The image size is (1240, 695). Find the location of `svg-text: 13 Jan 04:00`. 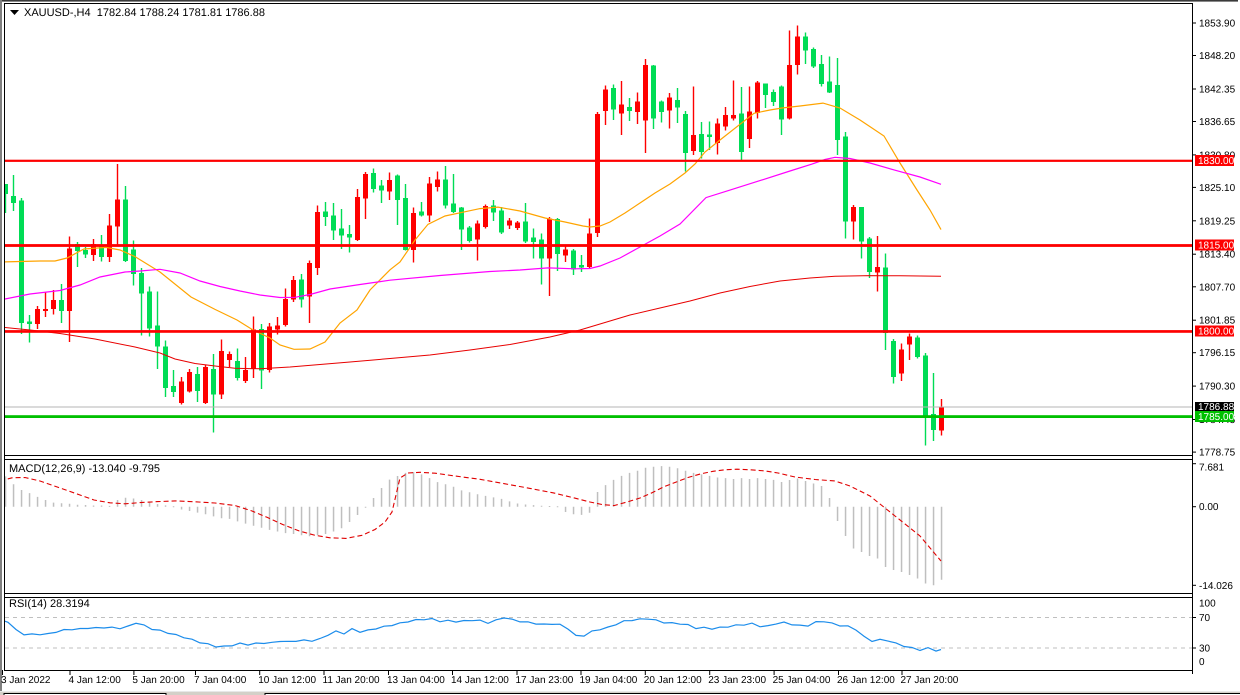

svg-text: 13 Jan 04:00 is located at coordinates (416, 680).